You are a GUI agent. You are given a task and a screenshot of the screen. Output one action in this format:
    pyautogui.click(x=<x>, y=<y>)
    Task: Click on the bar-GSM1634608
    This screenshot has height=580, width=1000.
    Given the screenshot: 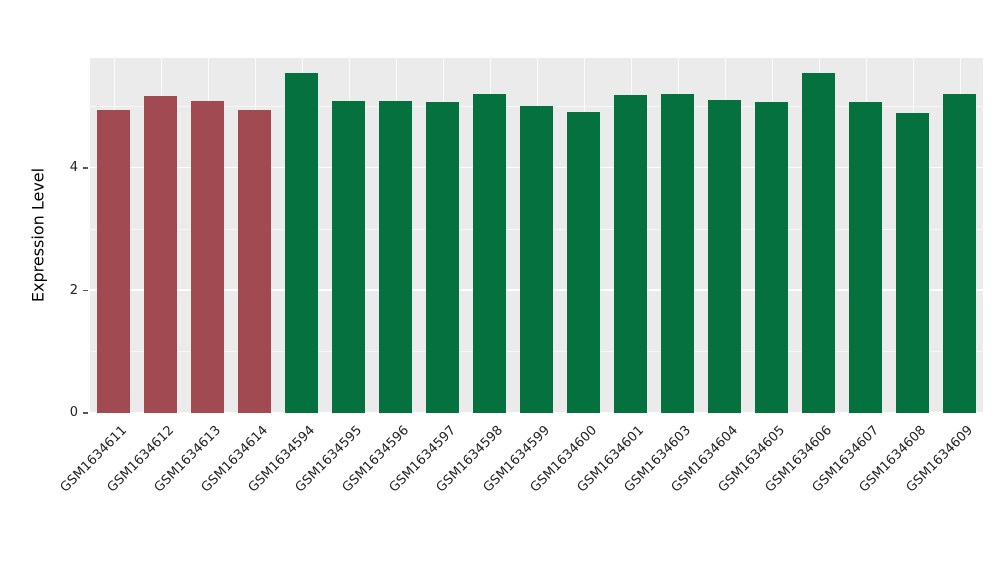 What is the action you would take?
    pyautogui.click(x=912, y=263)
    